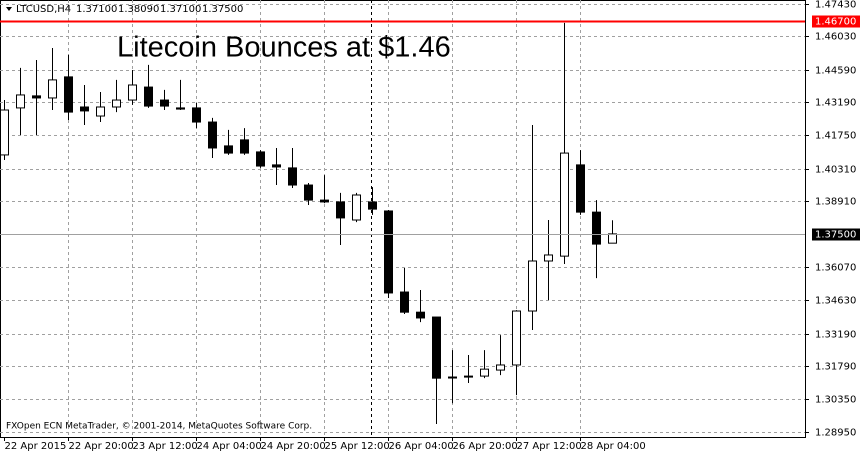 The height and width of the screenshot is (454, 860). Describe the element at coordinates (284, 48) in the screenshot. I see `chart-title: Litecoin Bounces at $1.46` at that location.